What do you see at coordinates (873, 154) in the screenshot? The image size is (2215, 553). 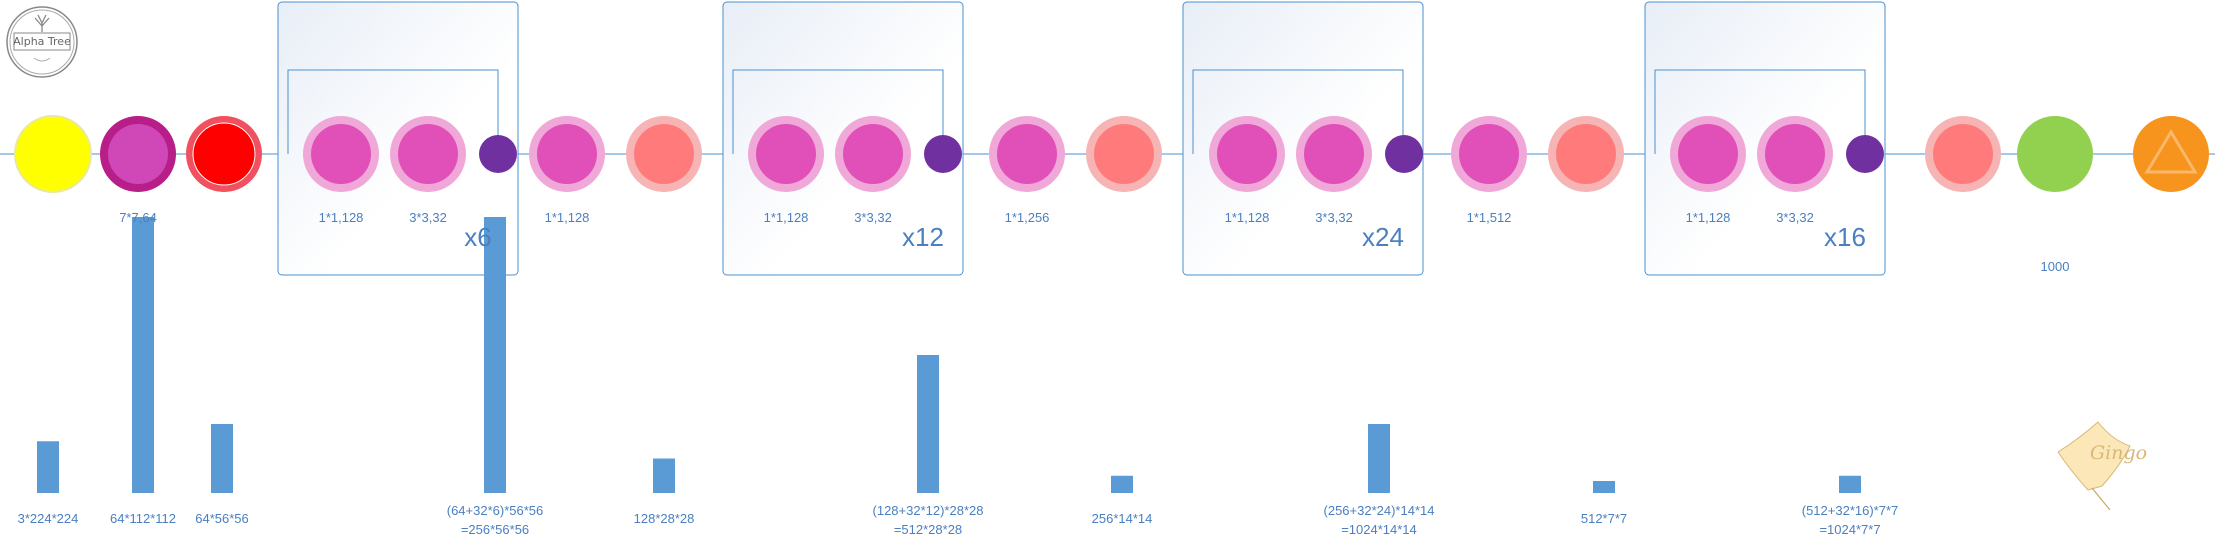 I see `node-b2c3-core` at bounding box center [873, 154].